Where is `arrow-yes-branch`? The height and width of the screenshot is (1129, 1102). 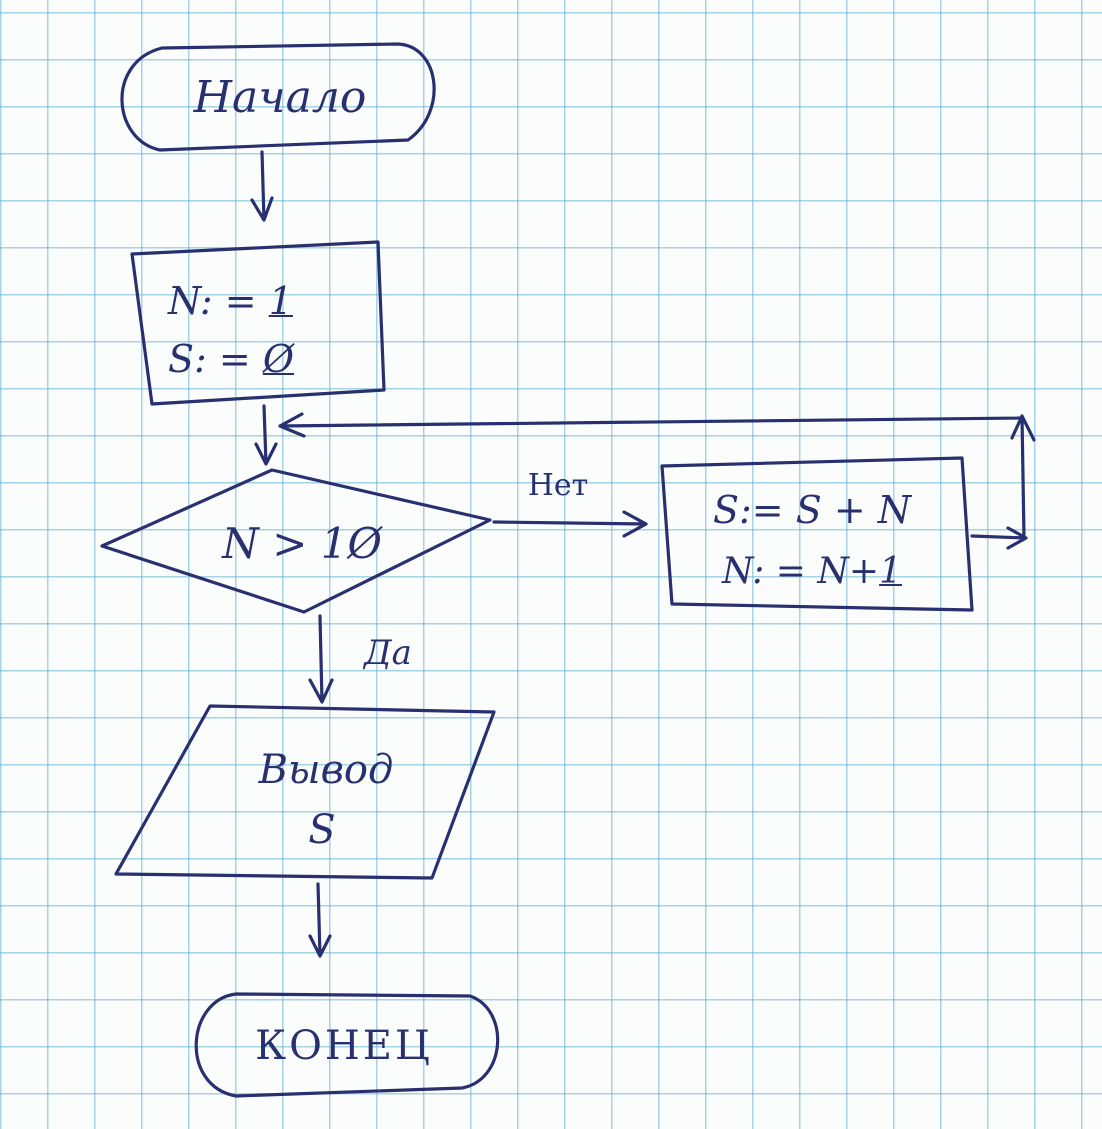
arrow-yes-branch is located at coordinates (321, 659).